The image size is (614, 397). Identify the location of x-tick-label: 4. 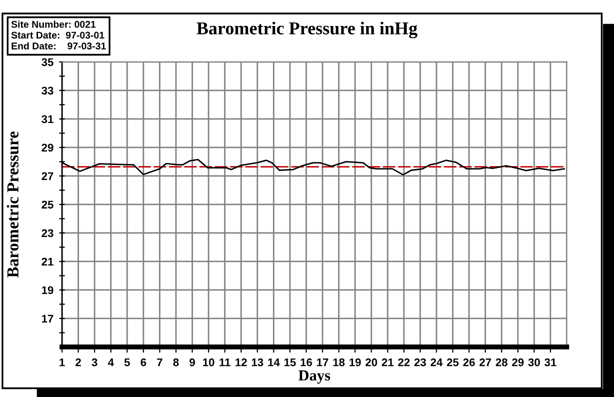
(111, 362).